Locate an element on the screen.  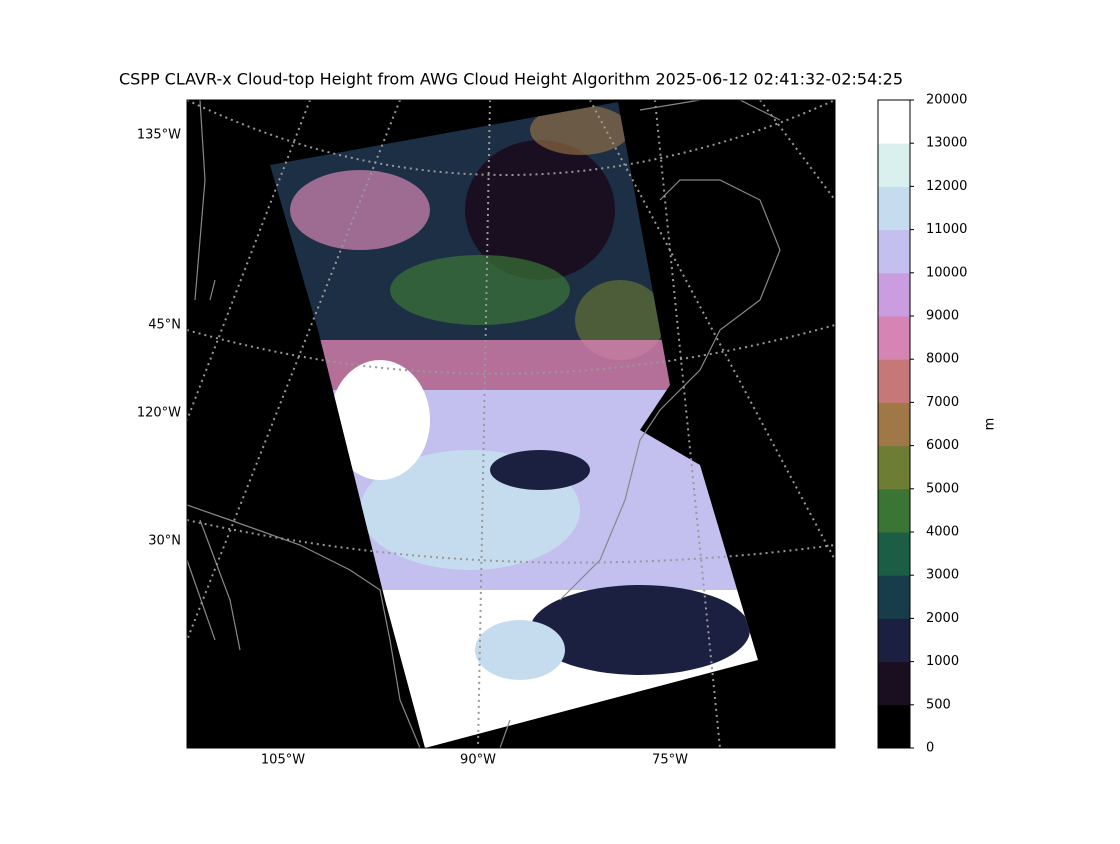
colorbar-tick-label: 2000 is located at coordinates (942, 618).